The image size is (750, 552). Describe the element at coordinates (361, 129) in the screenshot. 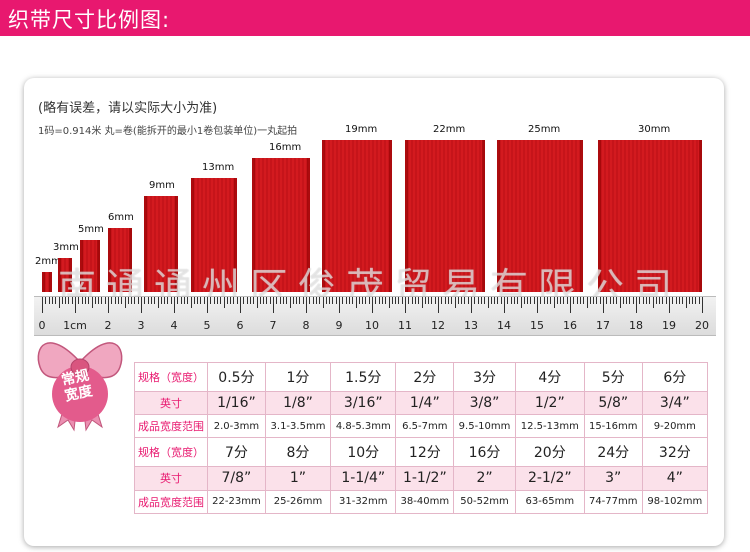

I see `ribbon-label: 19mm` at that location.